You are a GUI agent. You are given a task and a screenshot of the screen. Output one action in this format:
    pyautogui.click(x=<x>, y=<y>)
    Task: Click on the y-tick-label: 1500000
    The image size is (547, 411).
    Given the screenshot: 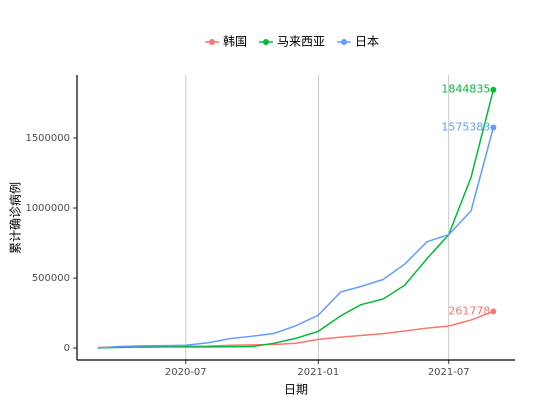 What is the action you would take?
    pyautogui.click(x=47, y=138)
    